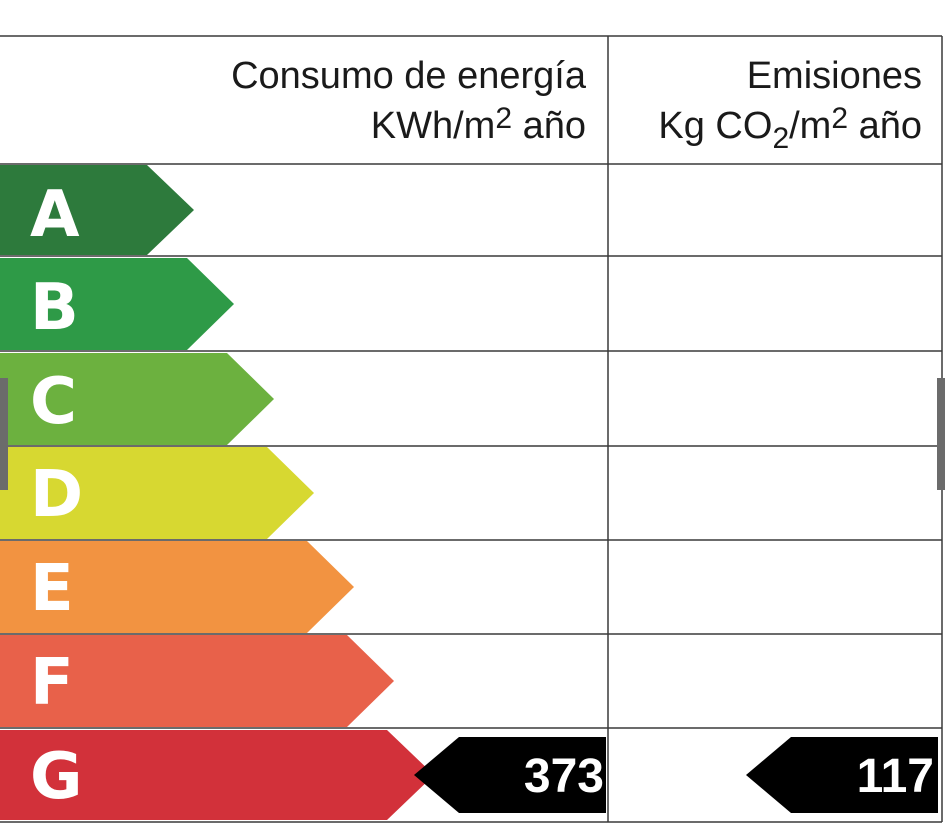 This screenshot has height=835, width=945. Describe the element at coordinates (52, 683) in the screenshot. I see `rating-letter-f: F` at that location.